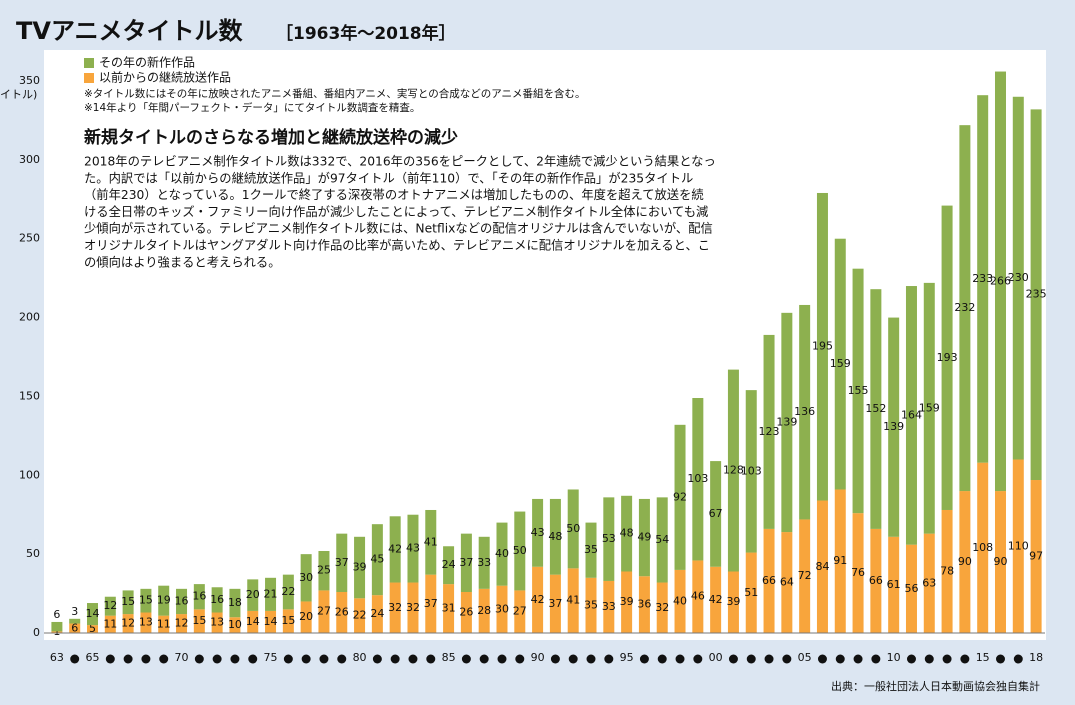  Describe the element at coordinates (769, 580) in the screenshot. I see `value-label: 66` at that location.